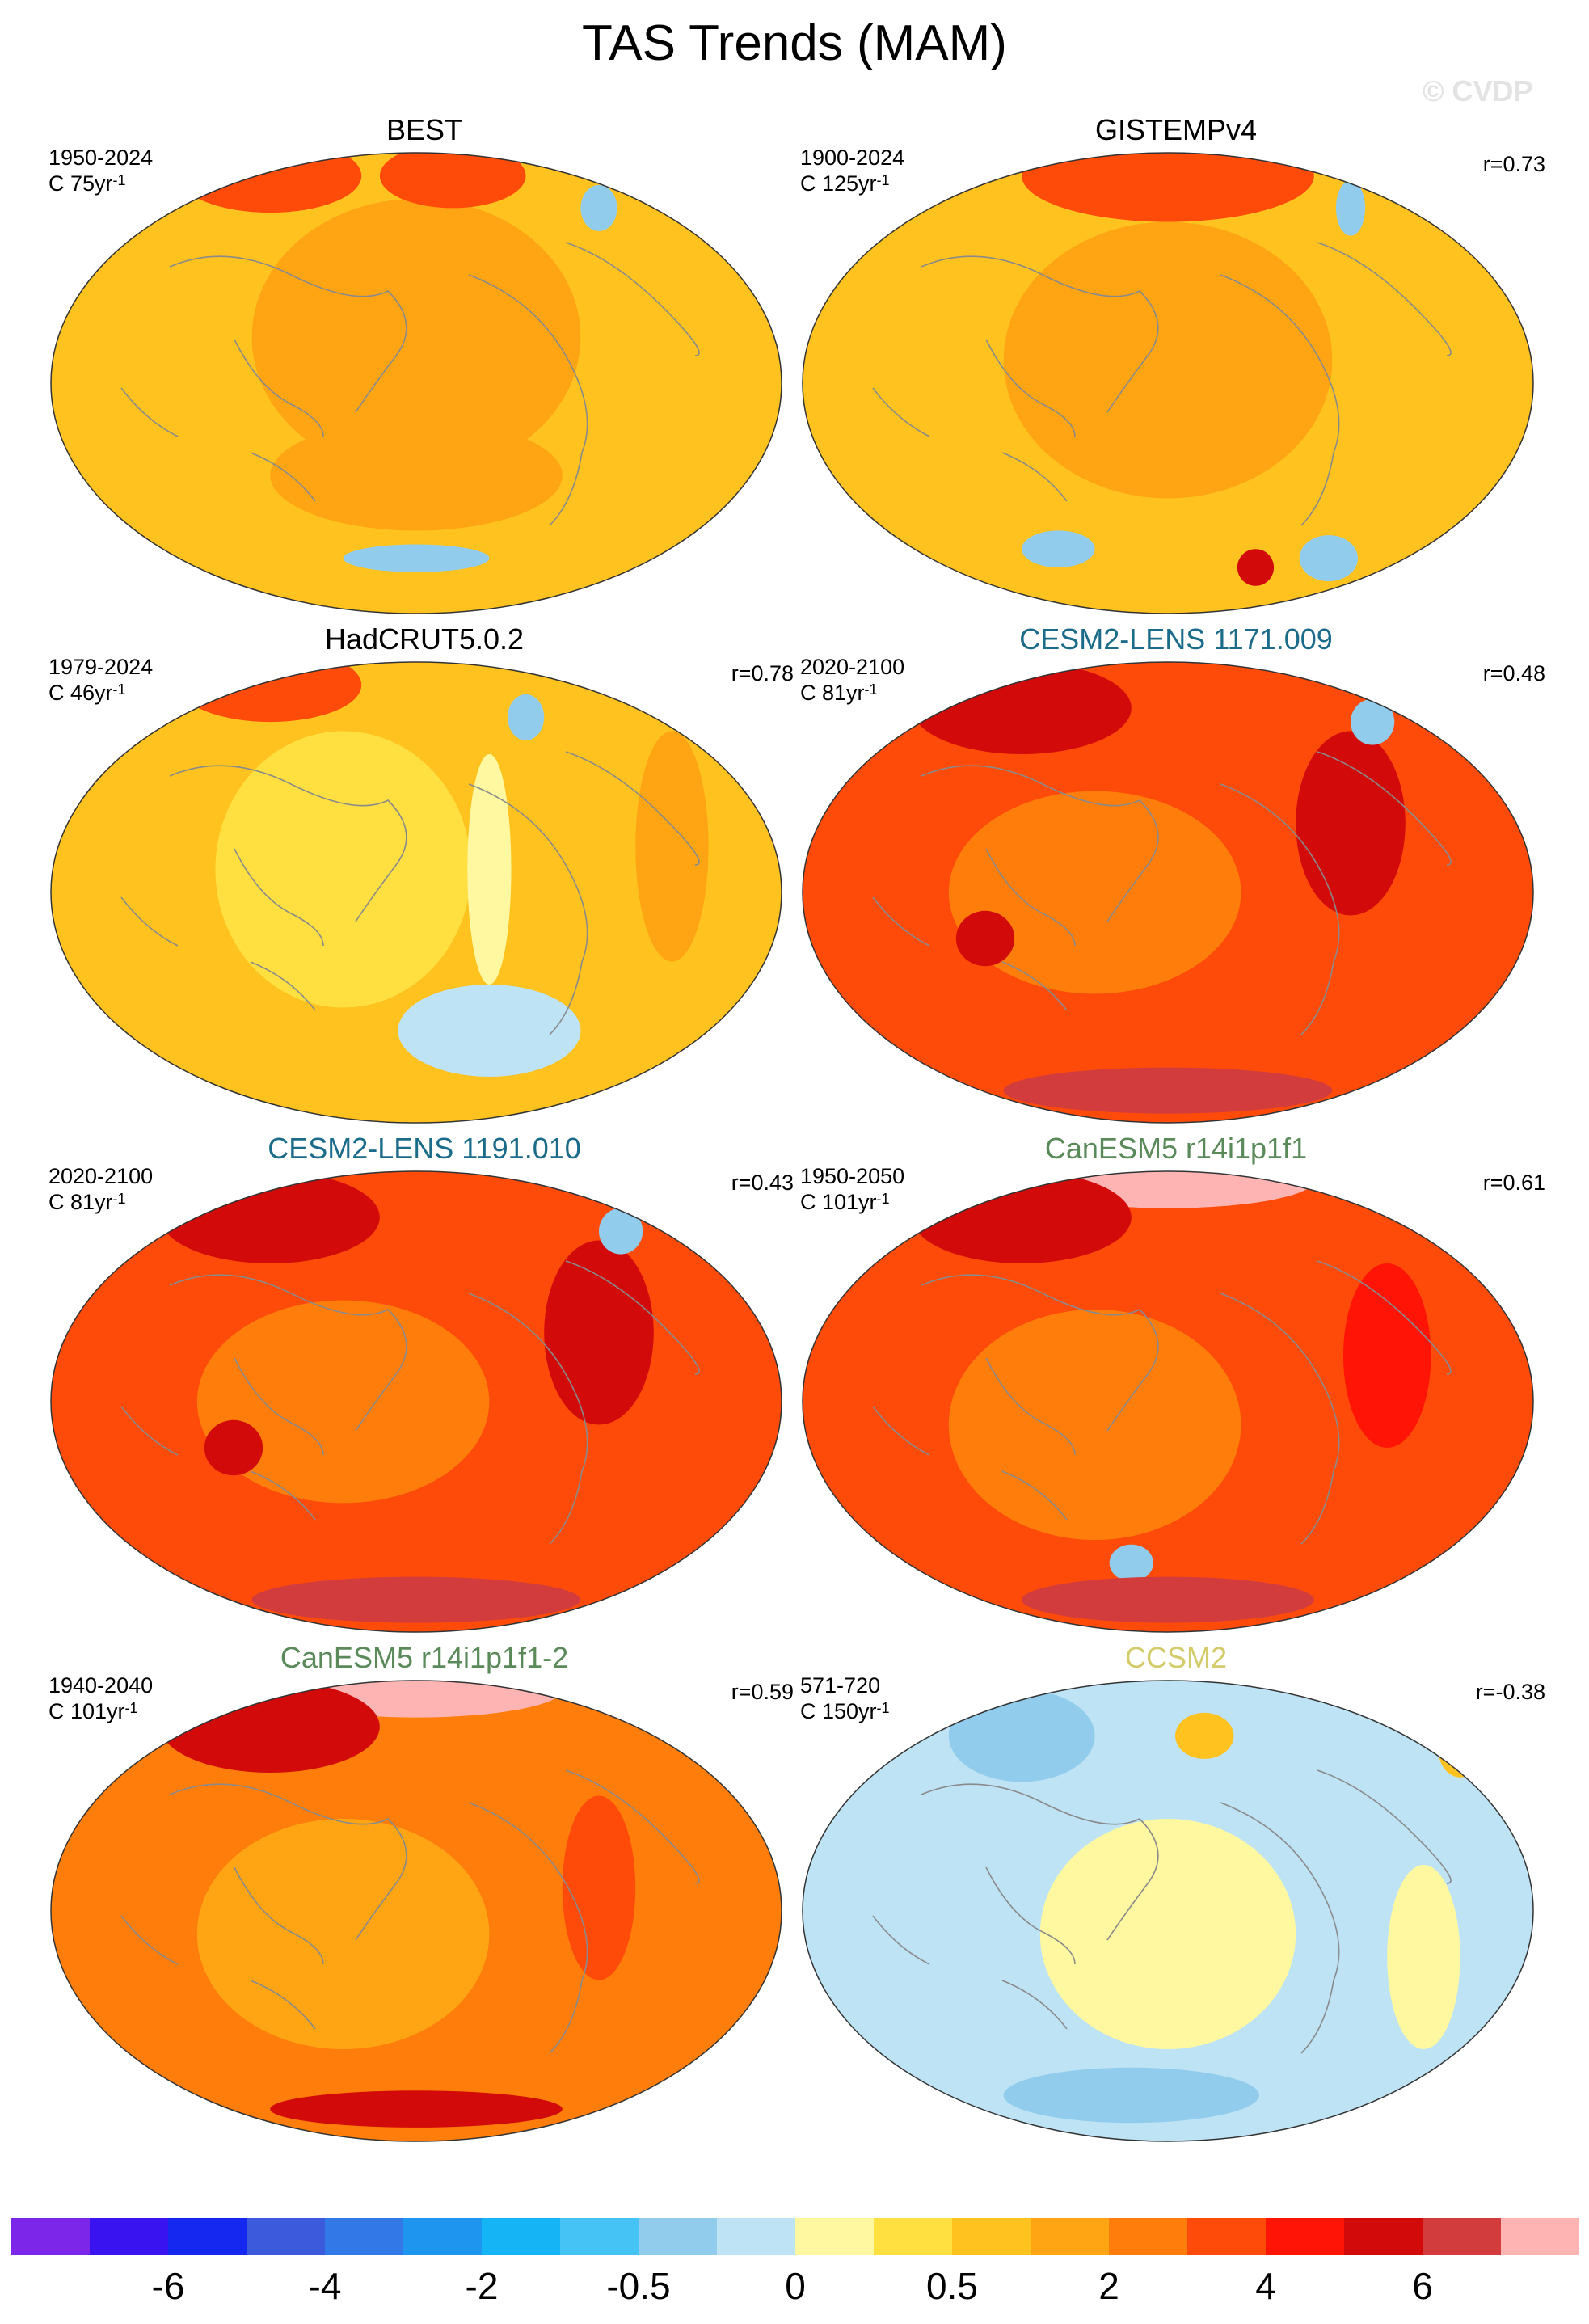  Describe the element at coordinates (840, 1685) in the screenshot. I see `period-label: 571-720` at that location.